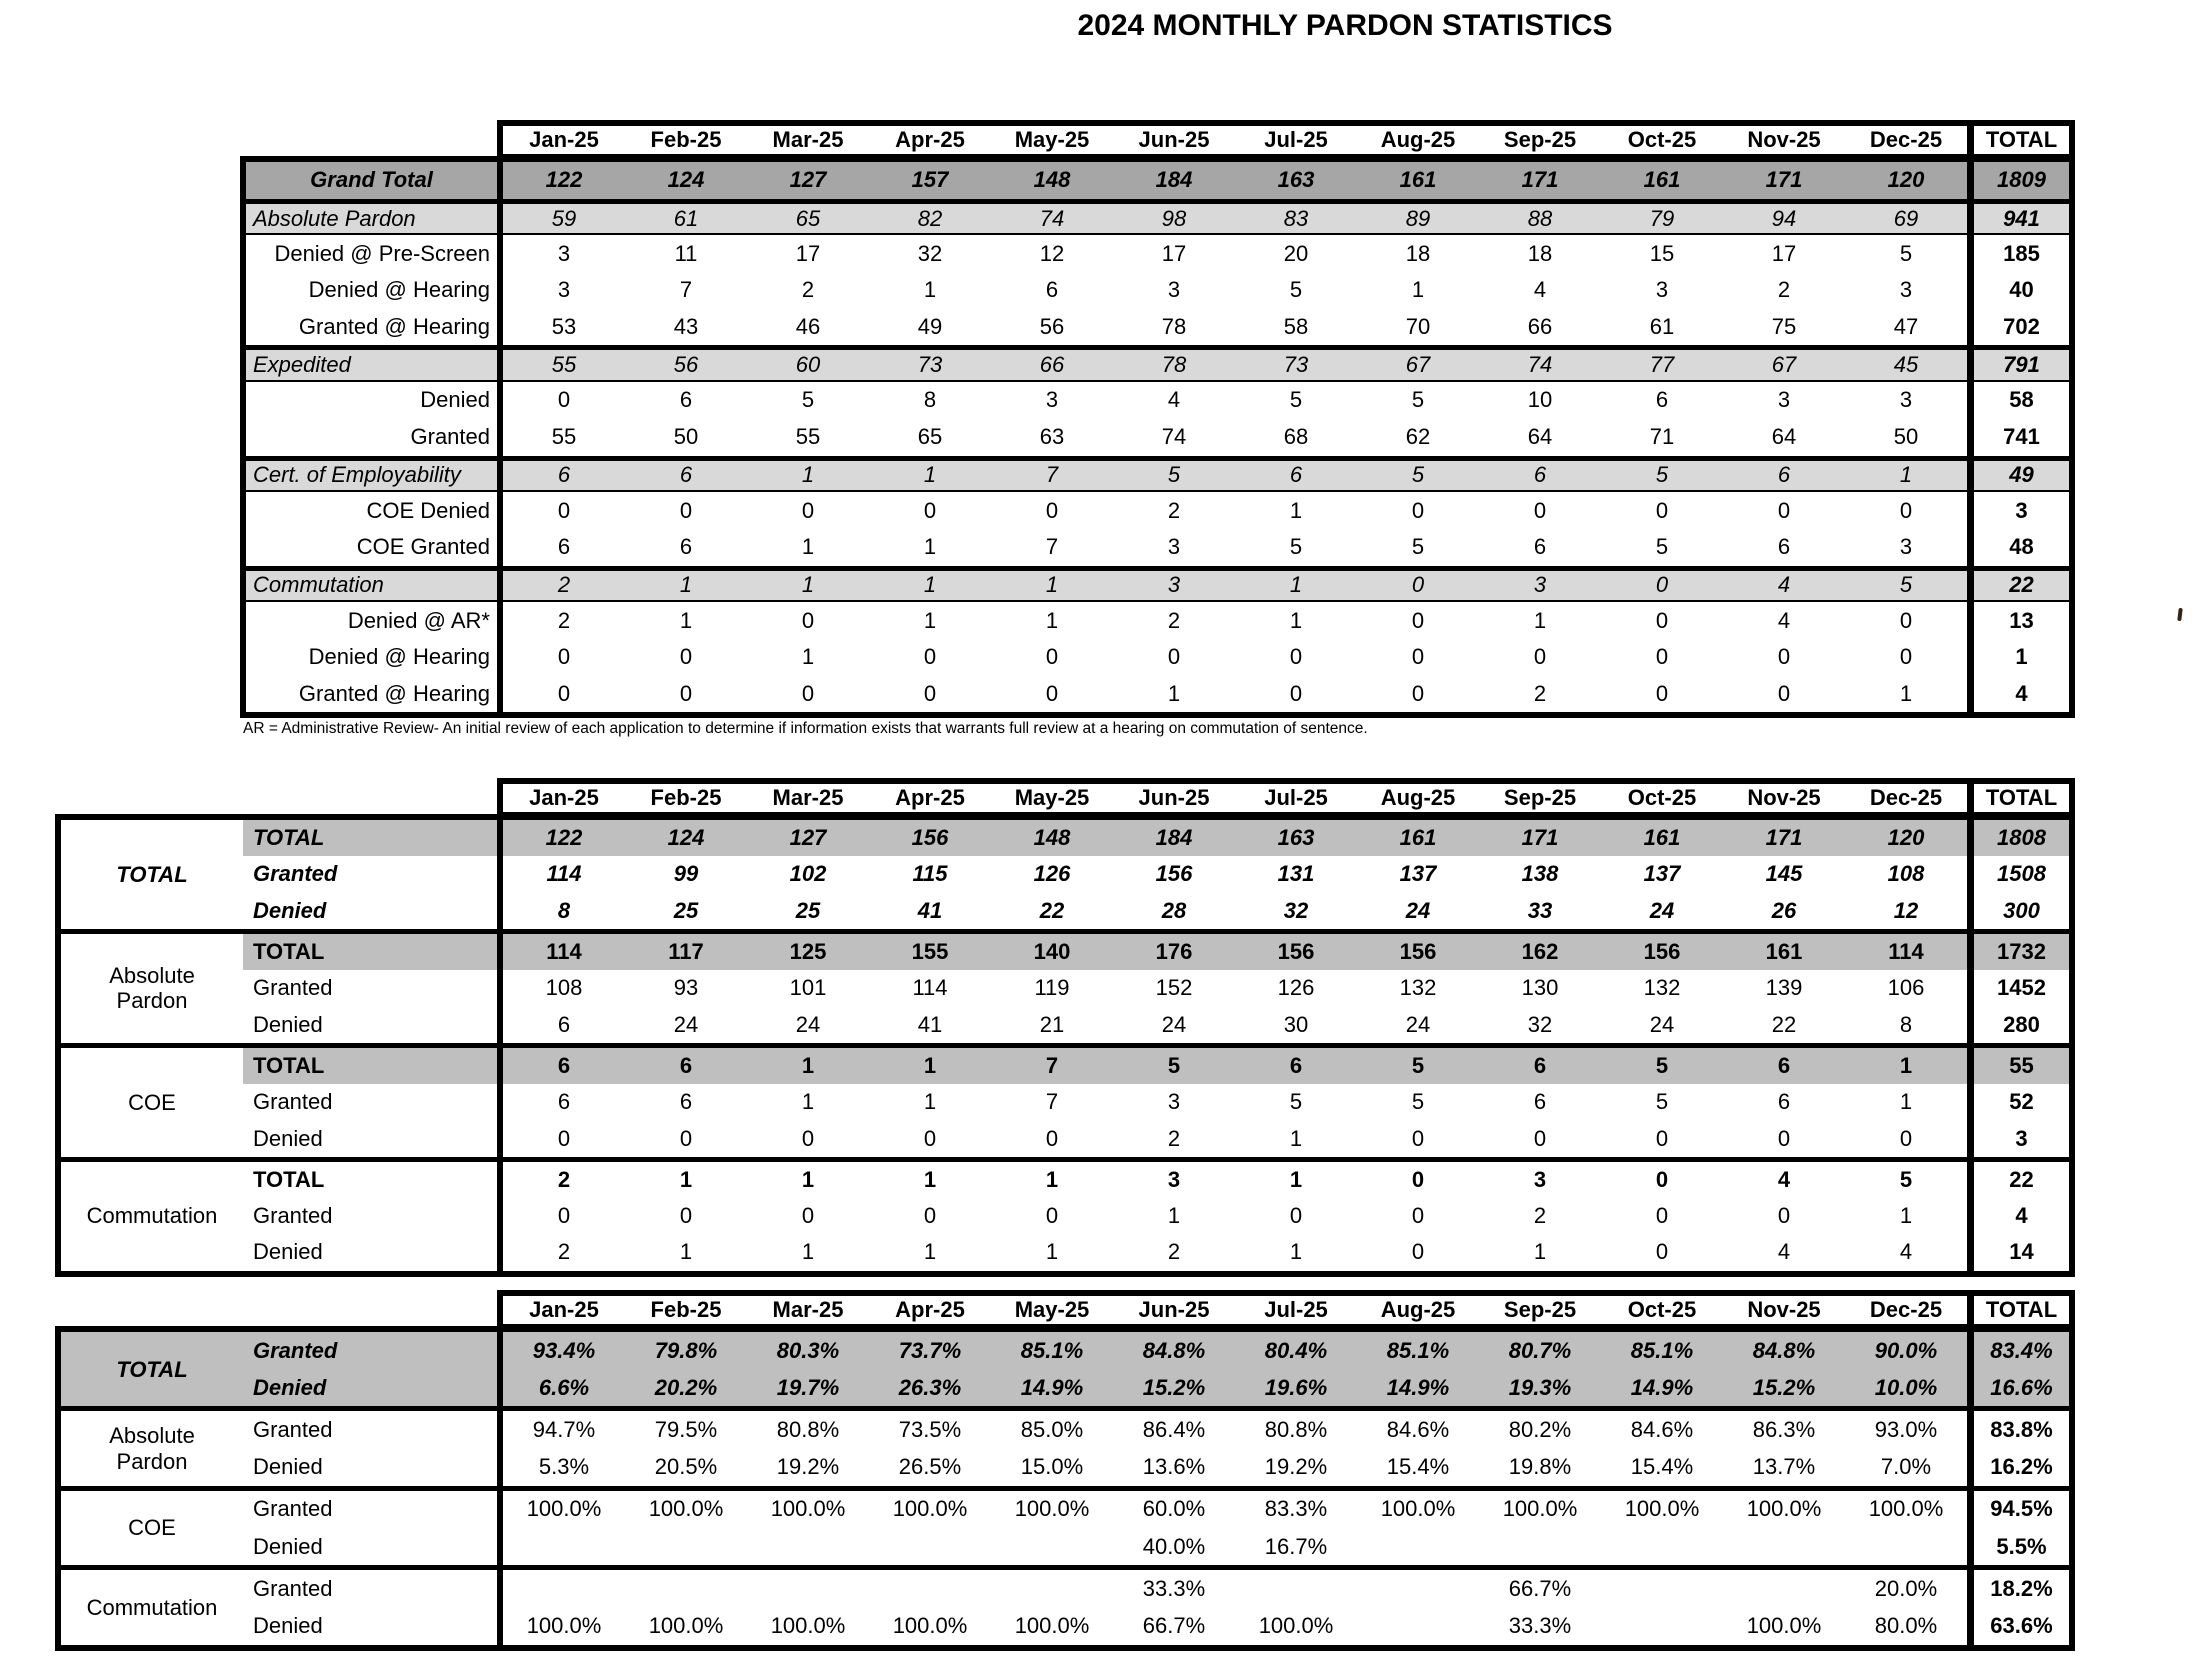  I want to click on month-value: 86.4%, so click(1174, 1429).